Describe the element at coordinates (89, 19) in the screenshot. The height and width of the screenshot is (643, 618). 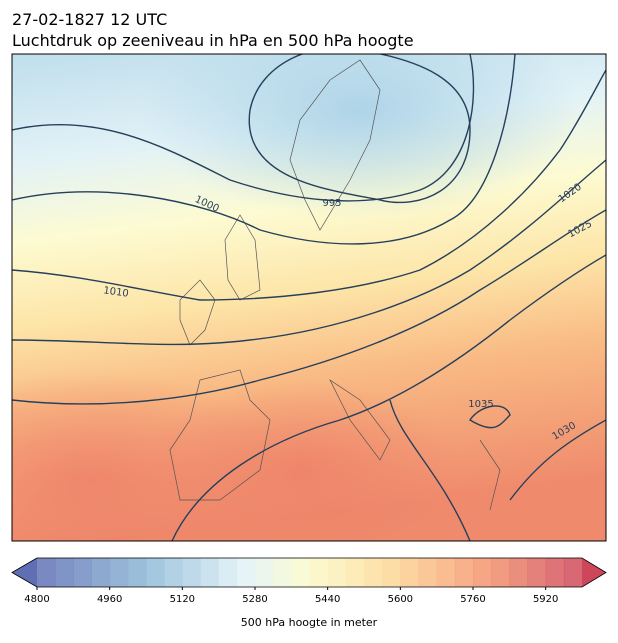
I see `date: 27-02-1827 12 UTC` at that location.